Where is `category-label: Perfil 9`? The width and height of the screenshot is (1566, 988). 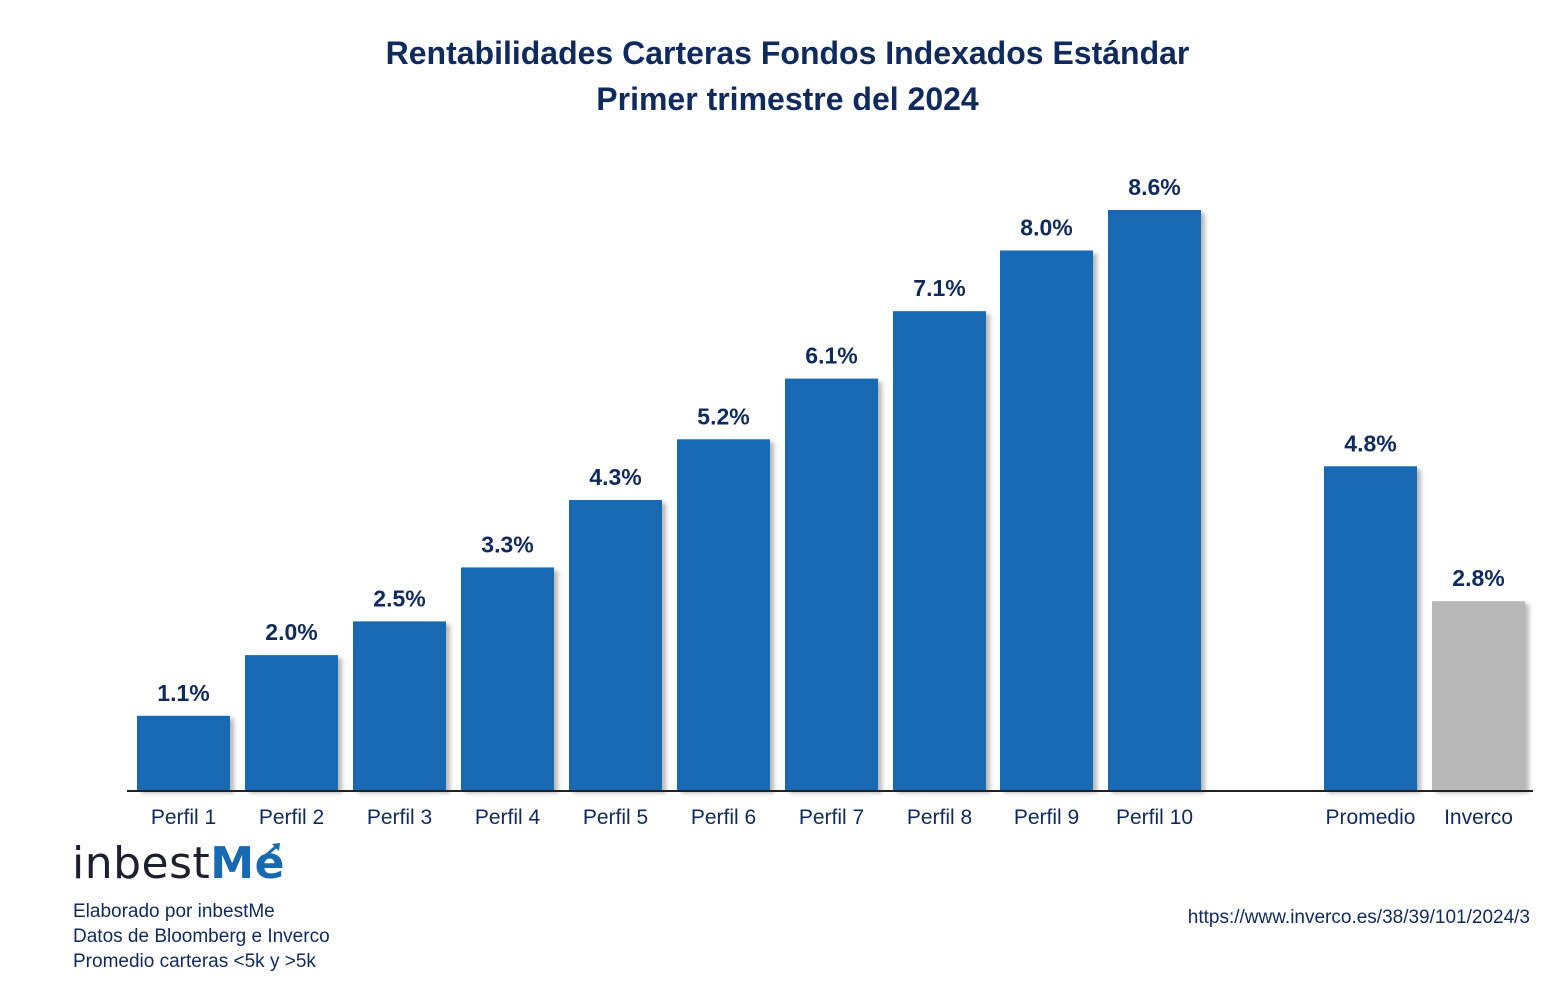
category-label: Perfil 9 is located at coordinates (1046, 817).